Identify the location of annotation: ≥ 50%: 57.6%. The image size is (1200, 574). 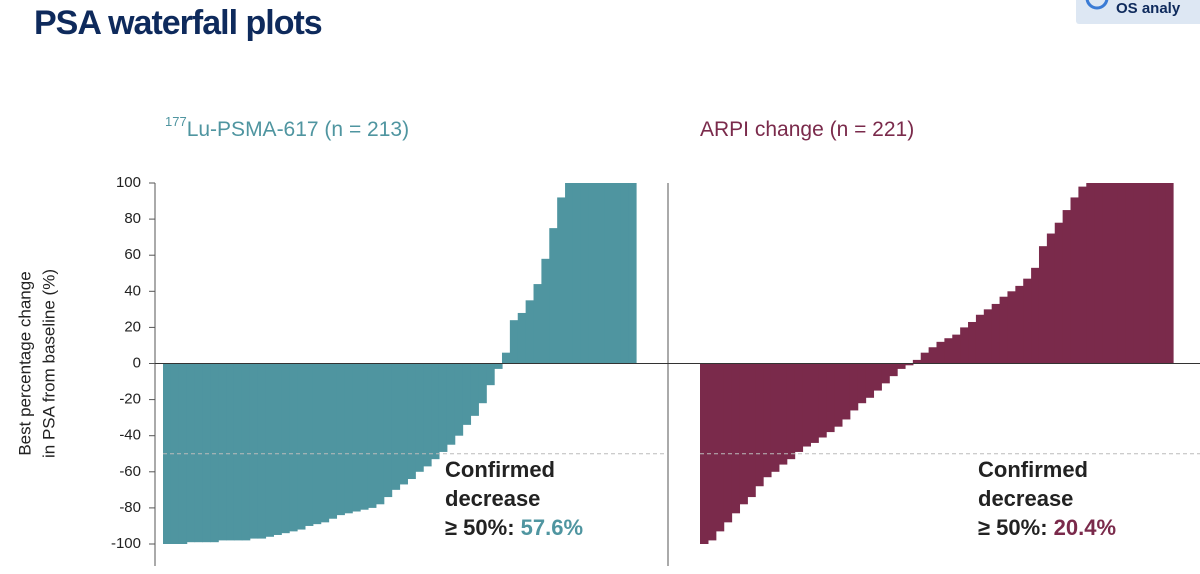
(514, 527).